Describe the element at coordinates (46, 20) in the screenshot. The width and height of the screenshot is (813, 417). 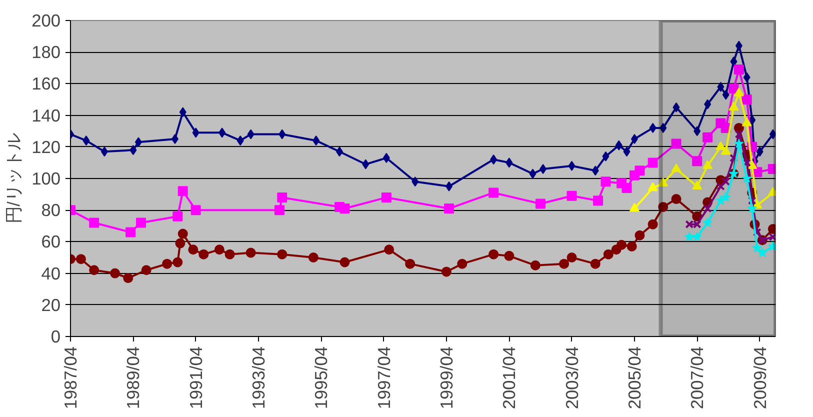
I see `y-tick-label: 200` at that location.